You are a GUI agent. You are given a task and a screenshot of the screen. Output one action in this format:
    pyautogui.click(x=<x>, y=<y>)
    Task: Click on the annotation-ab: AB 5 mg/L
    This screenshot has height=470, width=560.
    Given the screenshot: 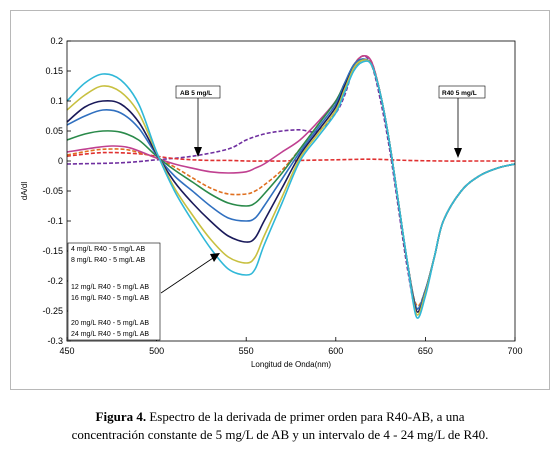 What is the action you would take?
    pyautogui.click(x=198, y=121)
    